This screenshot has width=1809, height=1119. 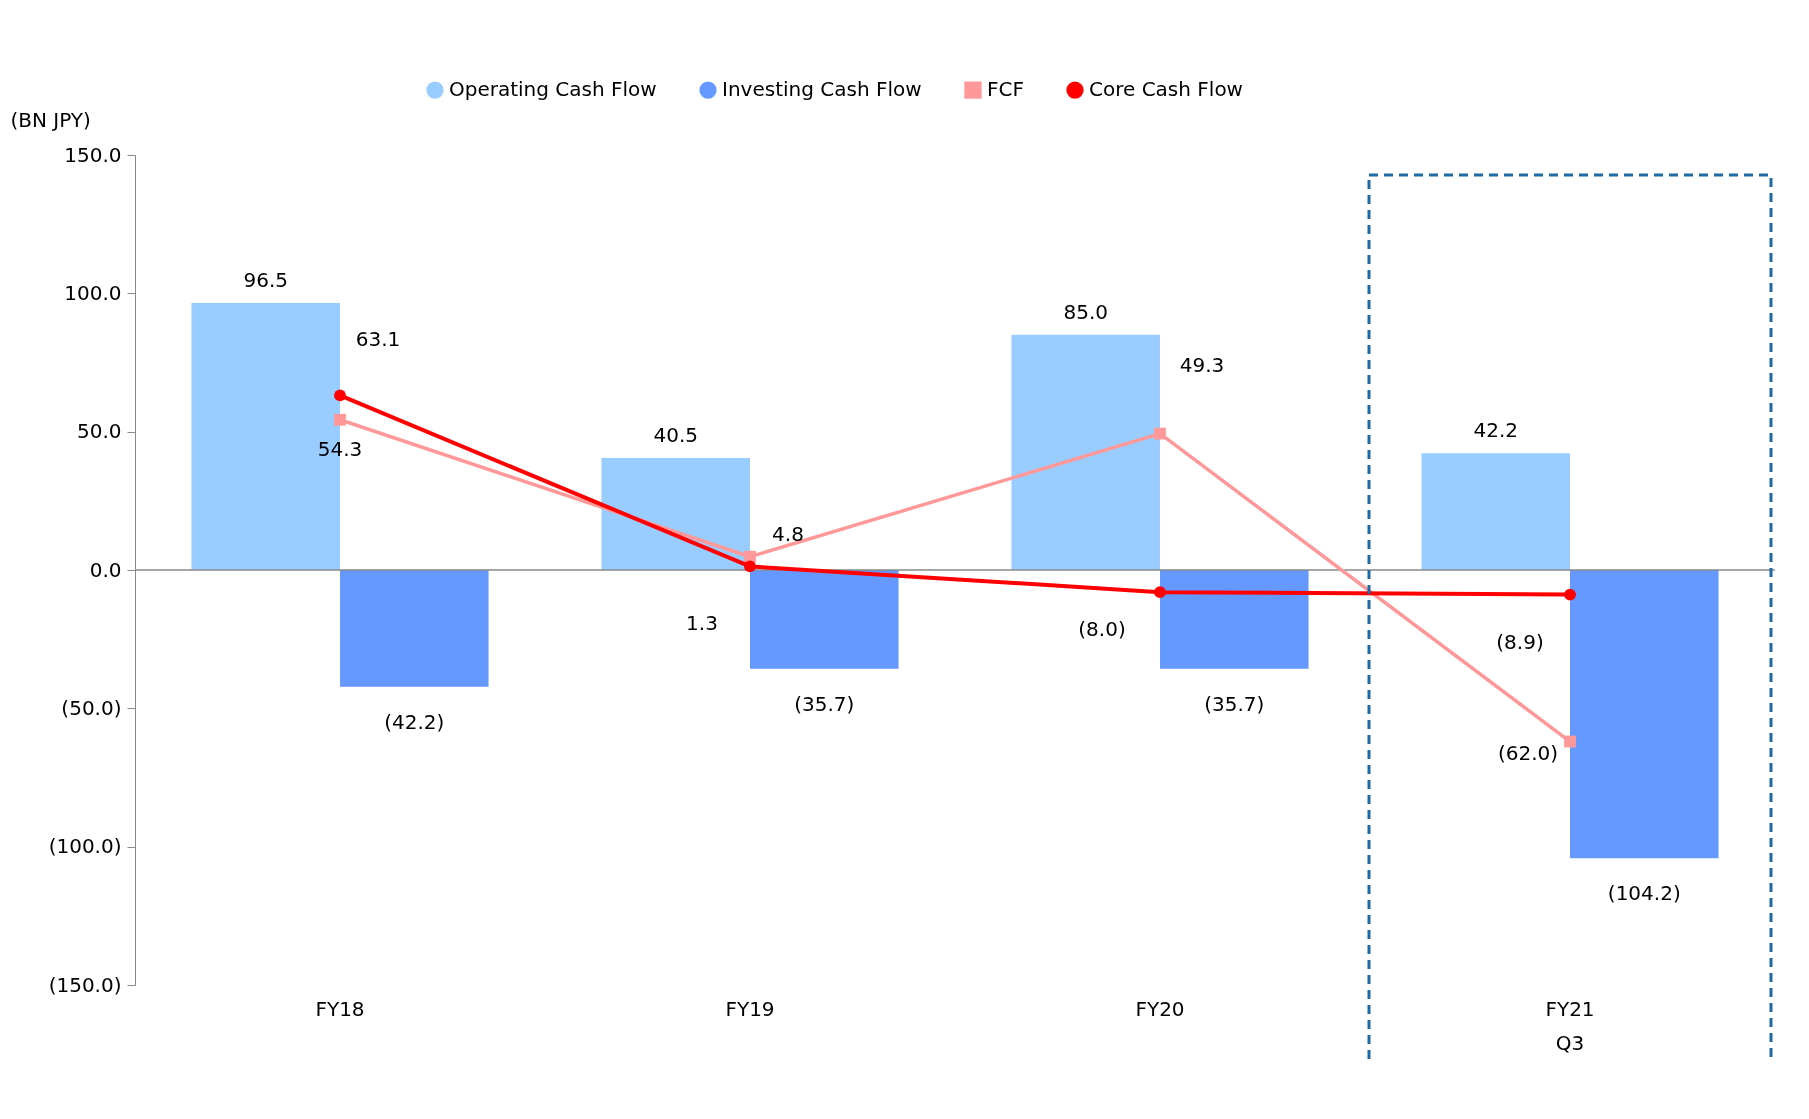 What do you see at coordinates (553, 89) in the screenshot?
I see `legend-label: Operating Cash Flow` at bounding box center [553, 89].